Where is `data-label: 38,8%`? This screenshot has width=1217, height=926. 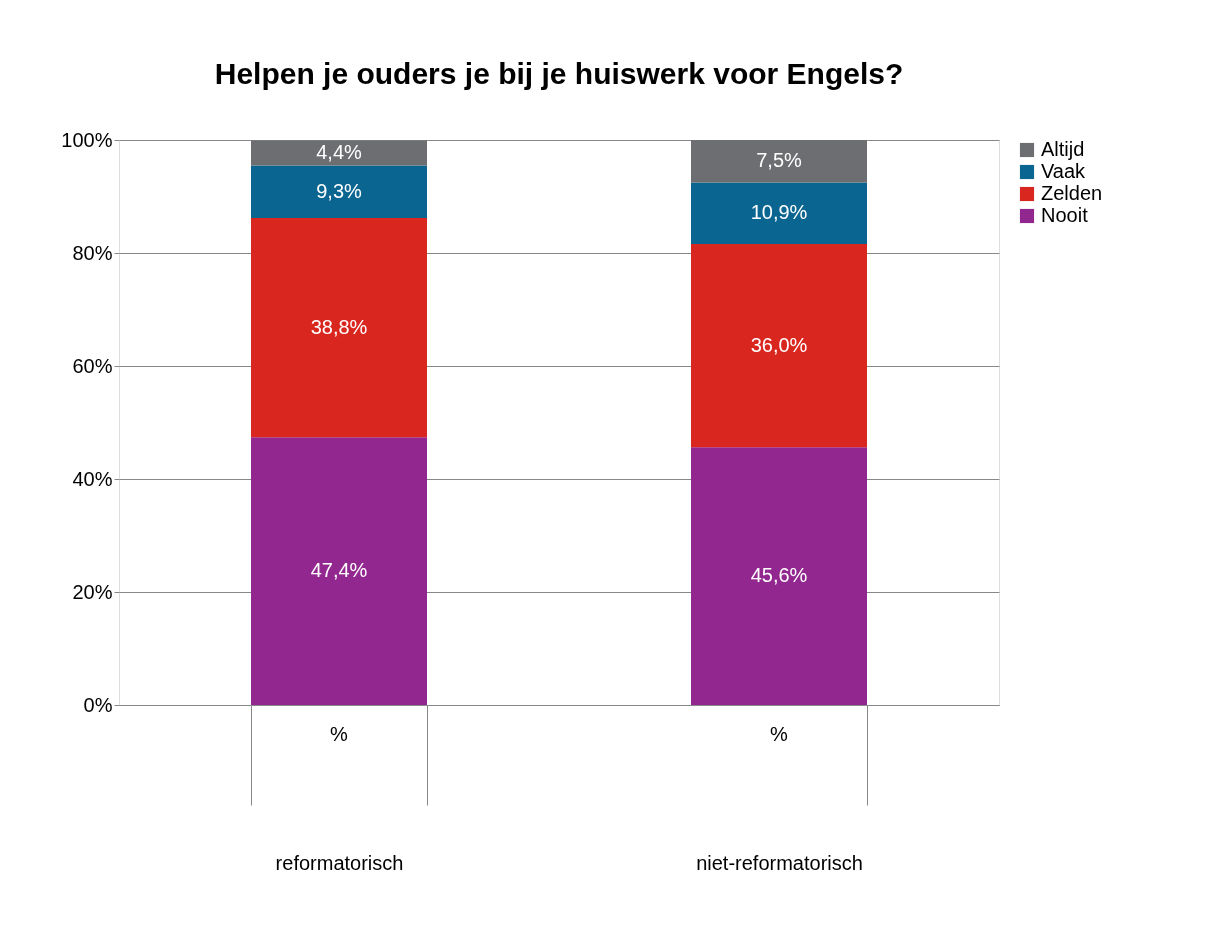 data-label: 38,8% is located at coordinates (339, 326).